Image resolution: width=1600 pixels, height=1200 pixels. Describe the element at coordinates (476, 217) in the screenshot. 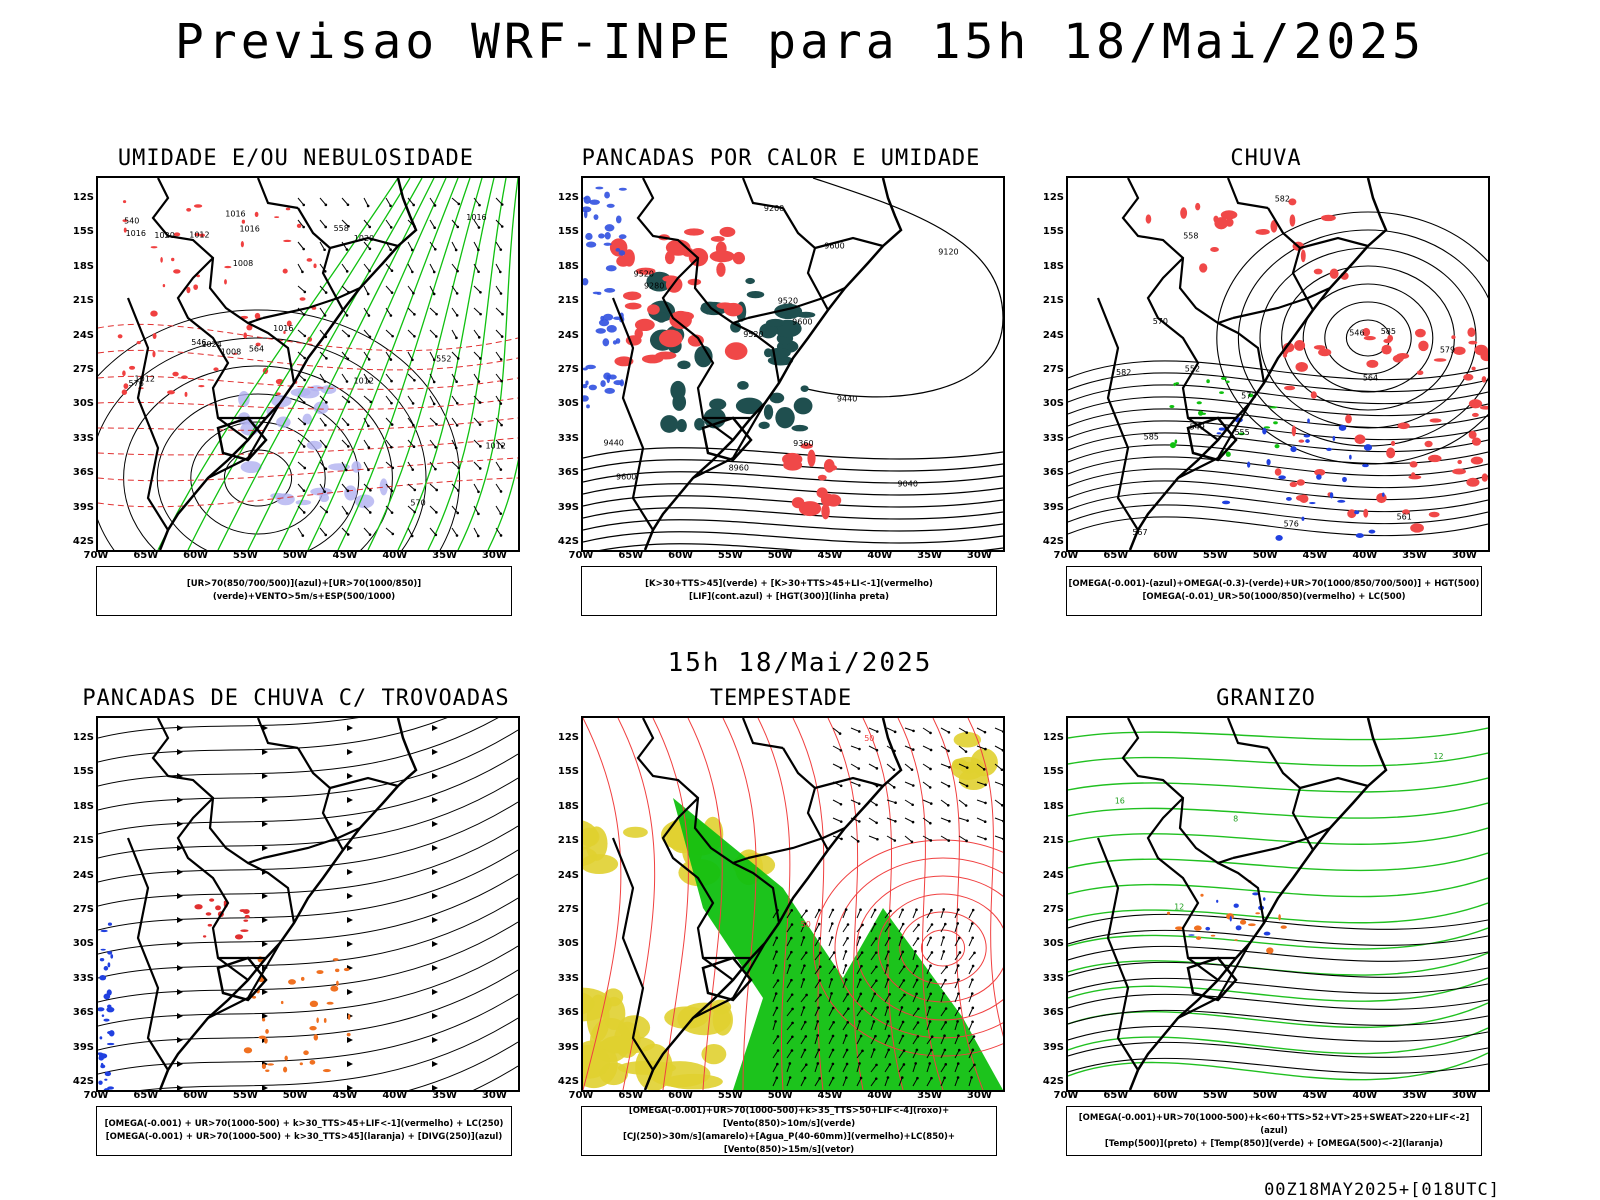

I see `contour-label: 1016` at that location.